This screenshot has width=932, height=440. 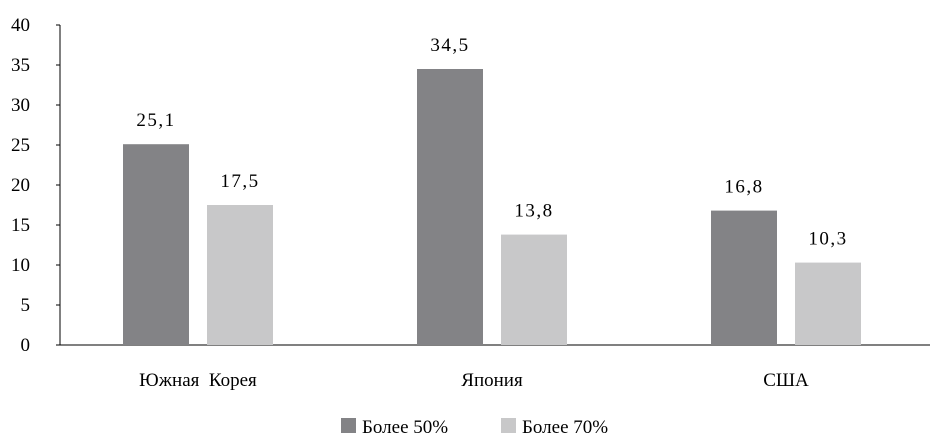 I want to click on y-tick-label: 35, so click(x=20, y=65).